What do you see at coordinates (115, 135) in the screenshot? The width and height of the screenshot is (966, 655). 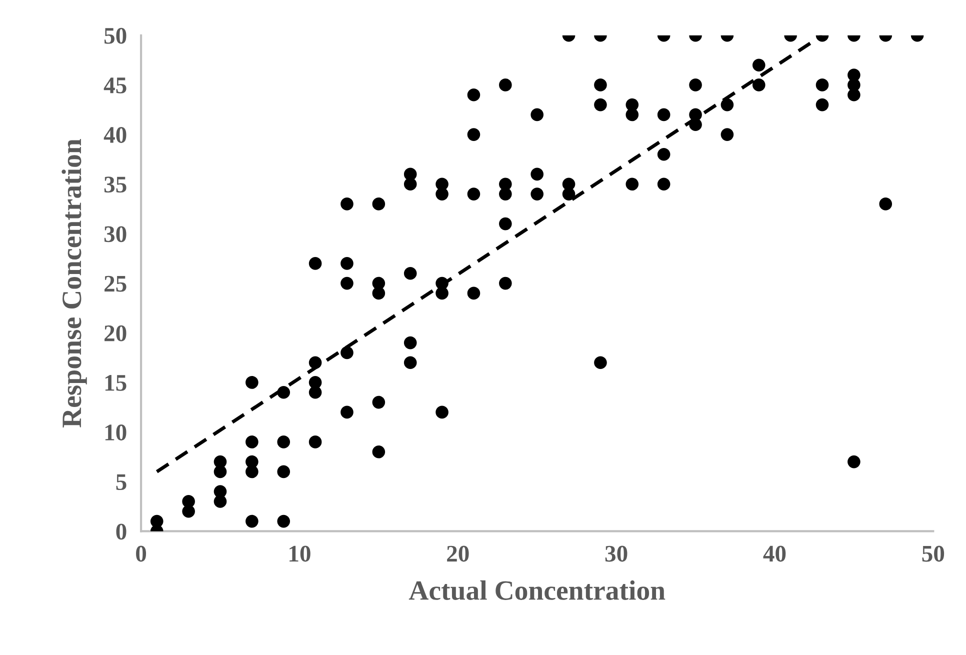 I see `y-tick-label: 40` at bounding box center [115, 135].